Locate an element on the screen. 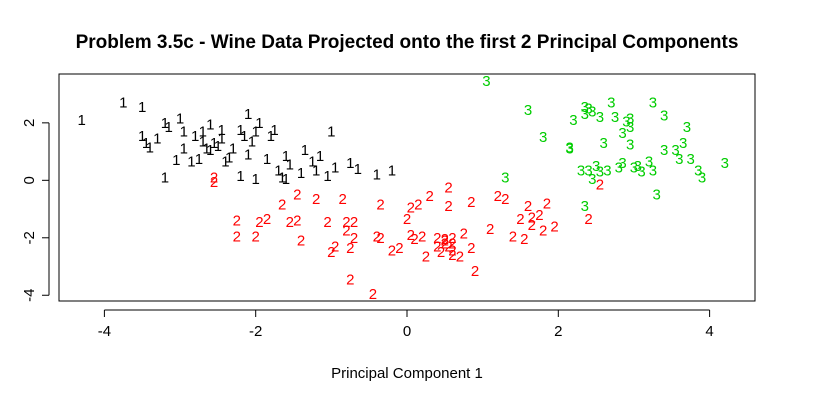  x-tick-label: -2 is located at coordinates (255, 331).